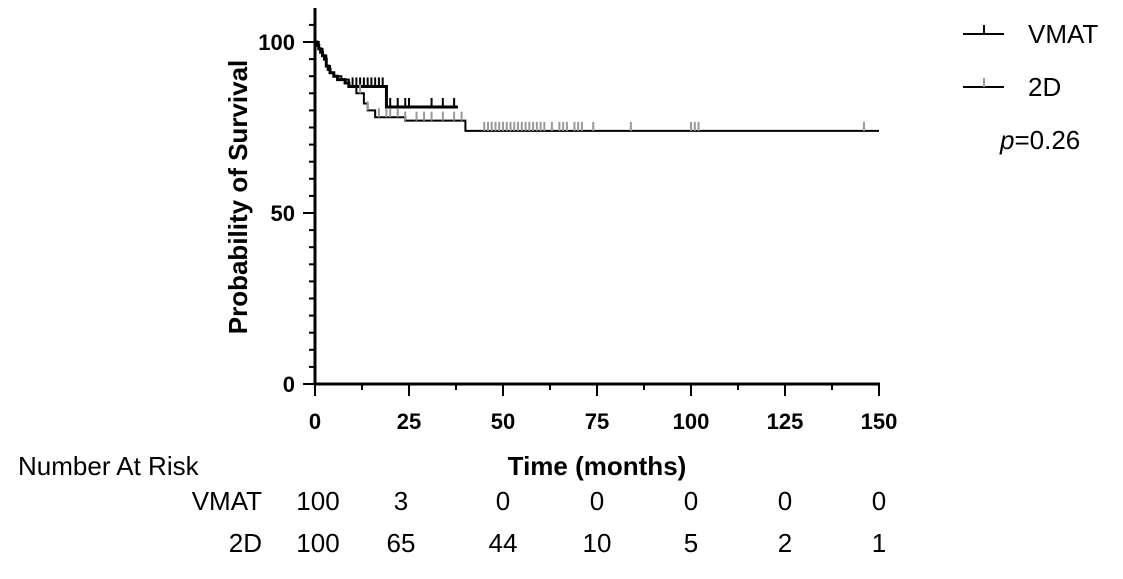 This screenshot has width=1123, height=579. I want to click on risk-cell: 5, so click(691, 543).